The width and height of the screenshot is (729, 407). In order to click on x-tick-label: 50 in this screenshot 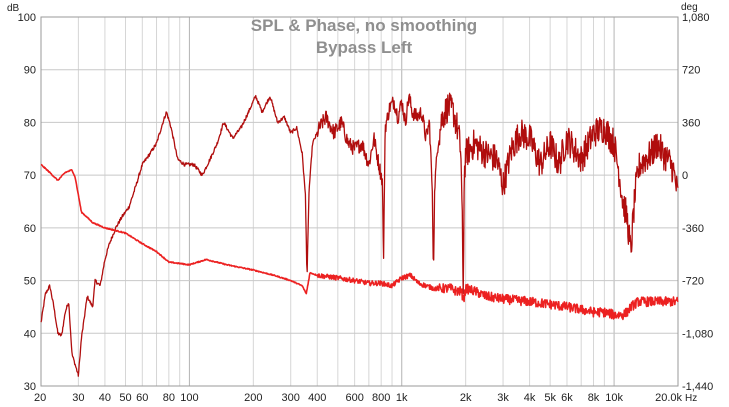, I will do `click(125, 398)`.